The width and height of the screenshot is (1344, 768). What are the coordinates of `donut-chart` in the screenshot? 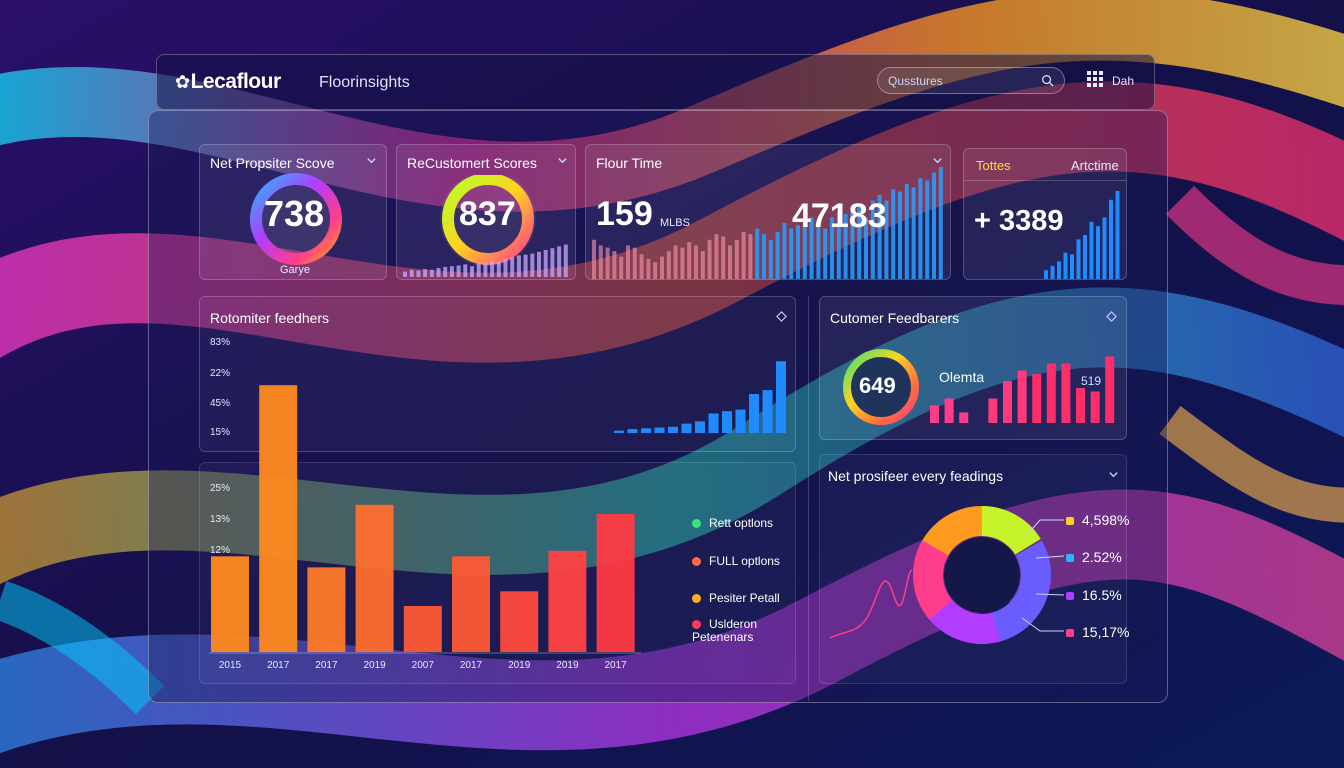 It's located at (947, 575).